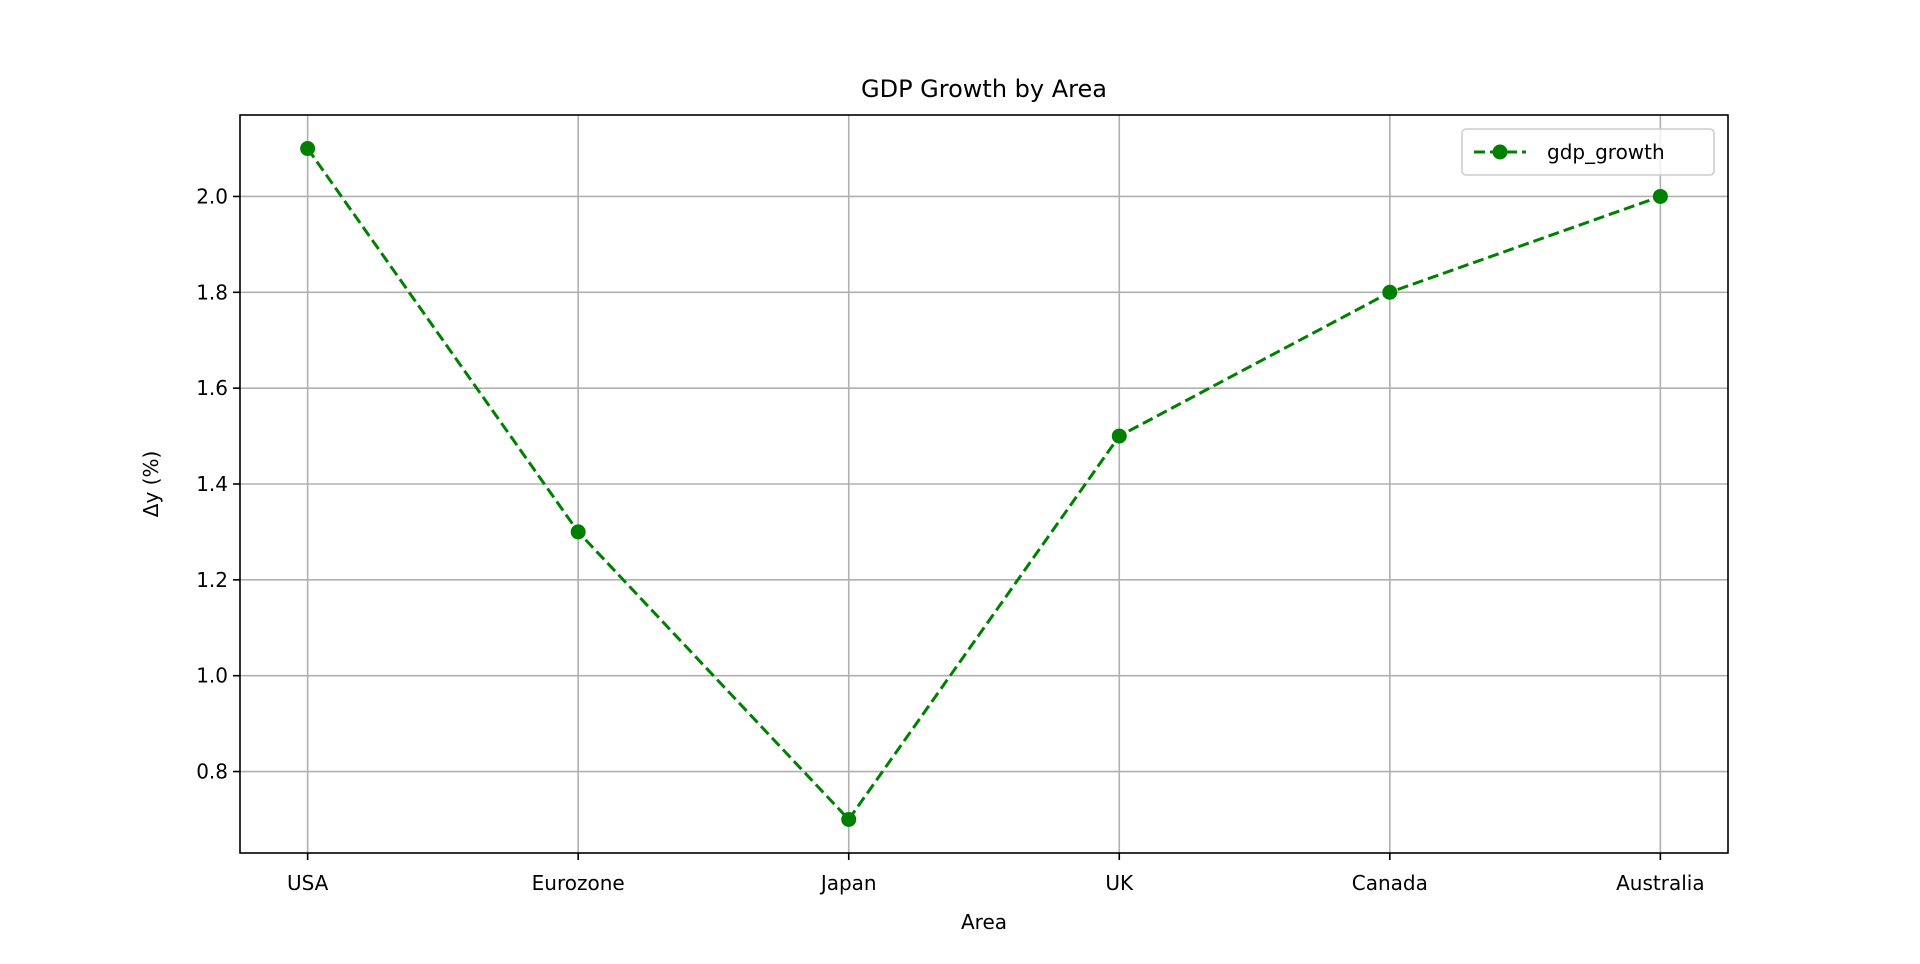  I want to click on legend-marker, so click(1500, 152).